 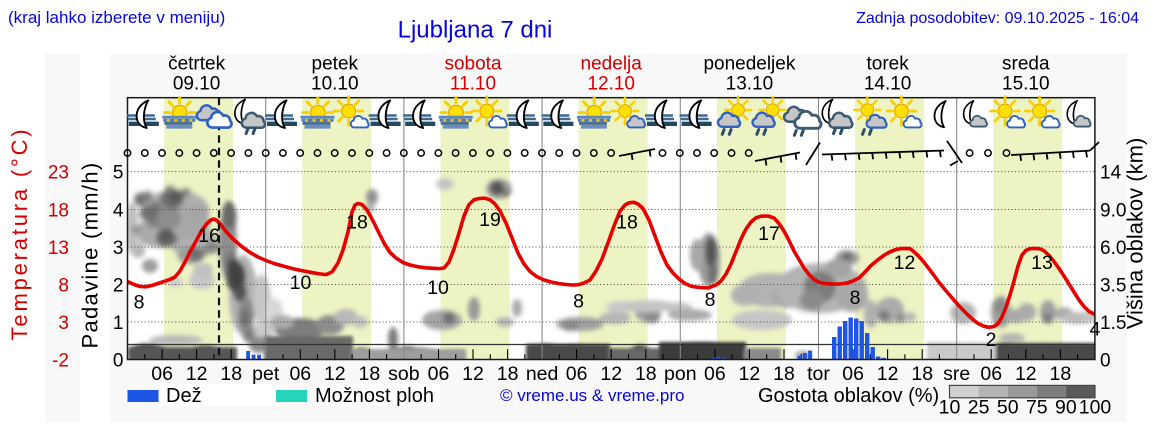 I want to click on svg-text: 9.0, so click(x=1113, y=210).